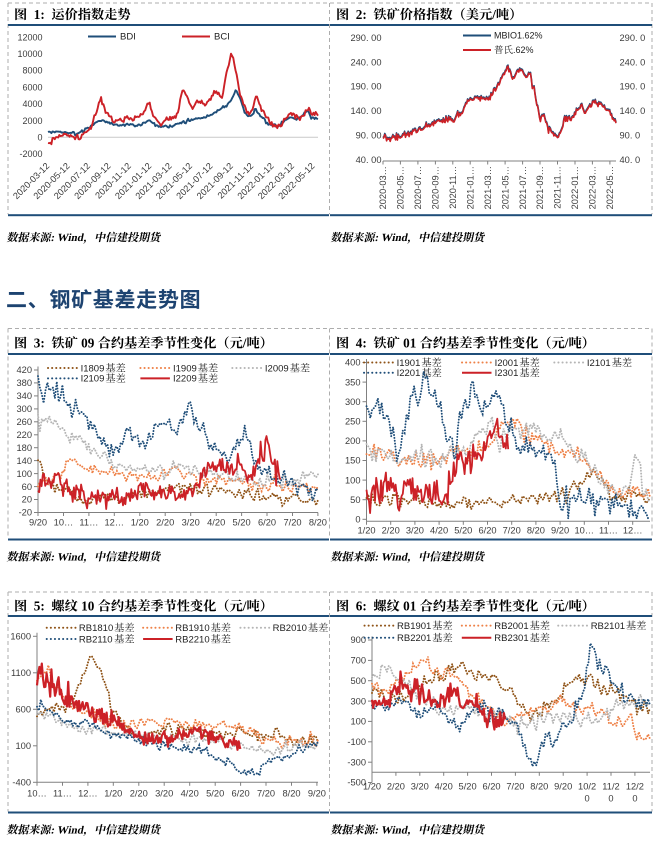  Describe the element at coordinates (608, 626) in the screenshot. I see `svg-text: RB2101` at that location.